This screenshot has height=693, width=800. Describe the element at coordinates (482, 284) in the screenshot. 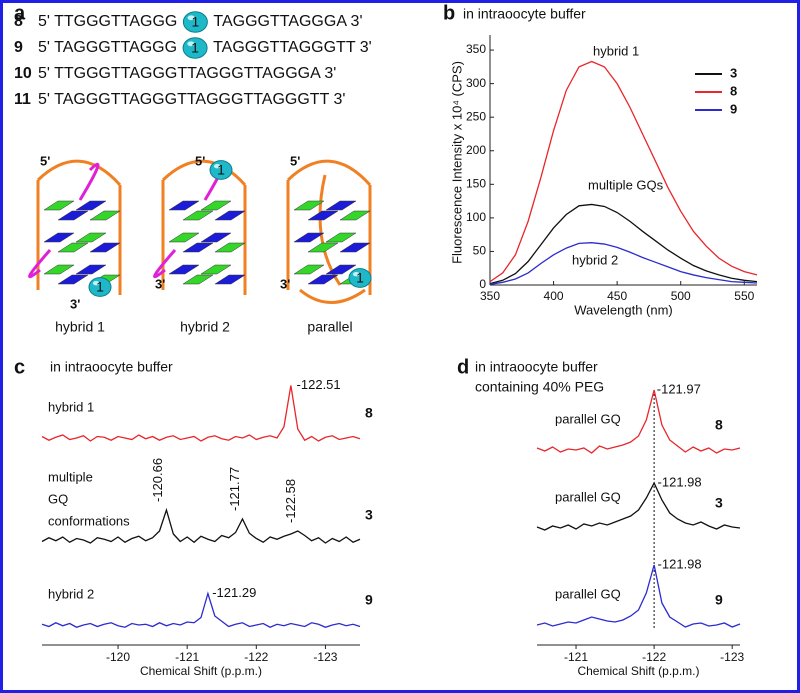

I see `y-tick-label: 0` at that location.